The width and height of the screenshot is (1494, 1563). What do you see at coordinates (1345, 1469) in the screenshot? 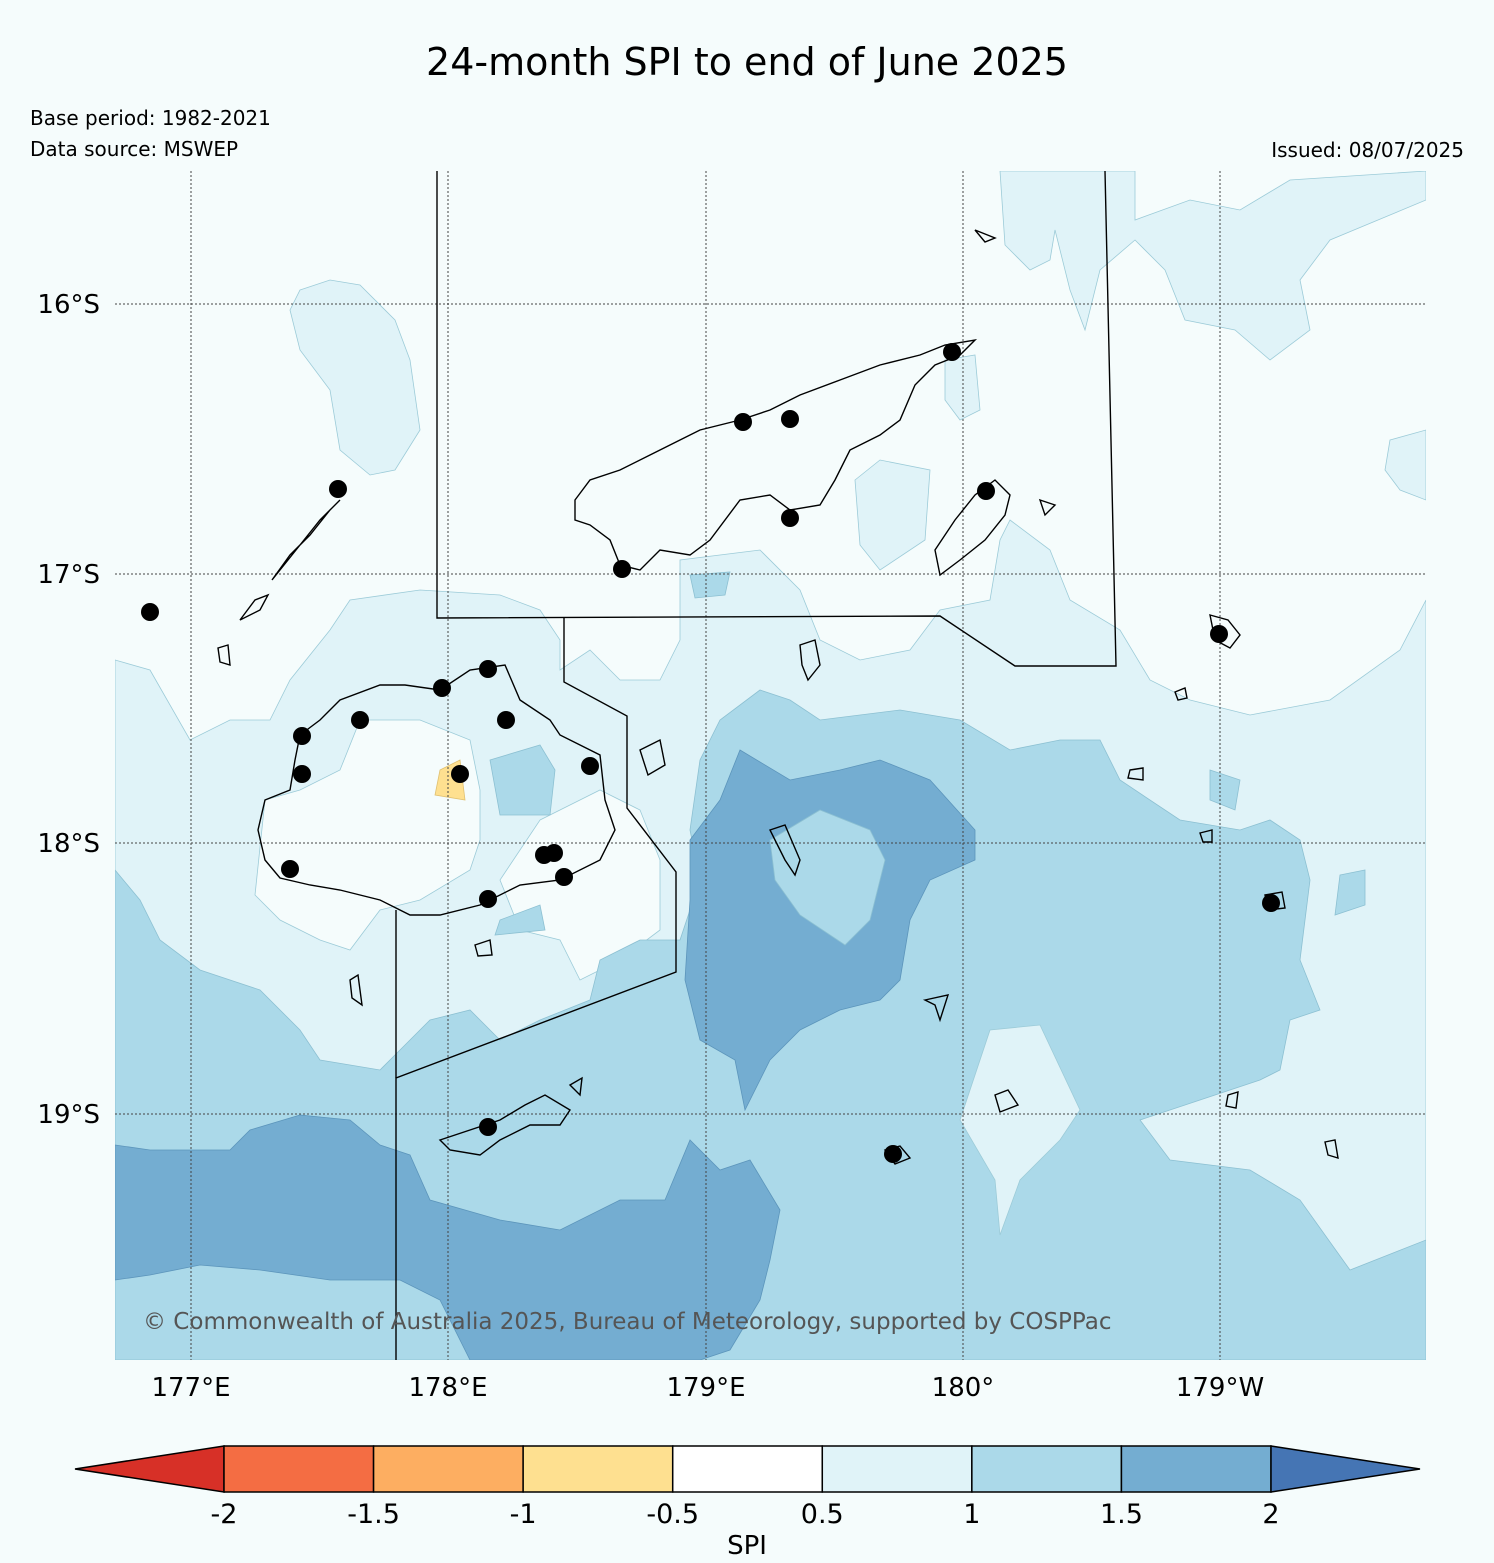
I see `colorbar-extend-high` at bounding box center [1345, 1469].